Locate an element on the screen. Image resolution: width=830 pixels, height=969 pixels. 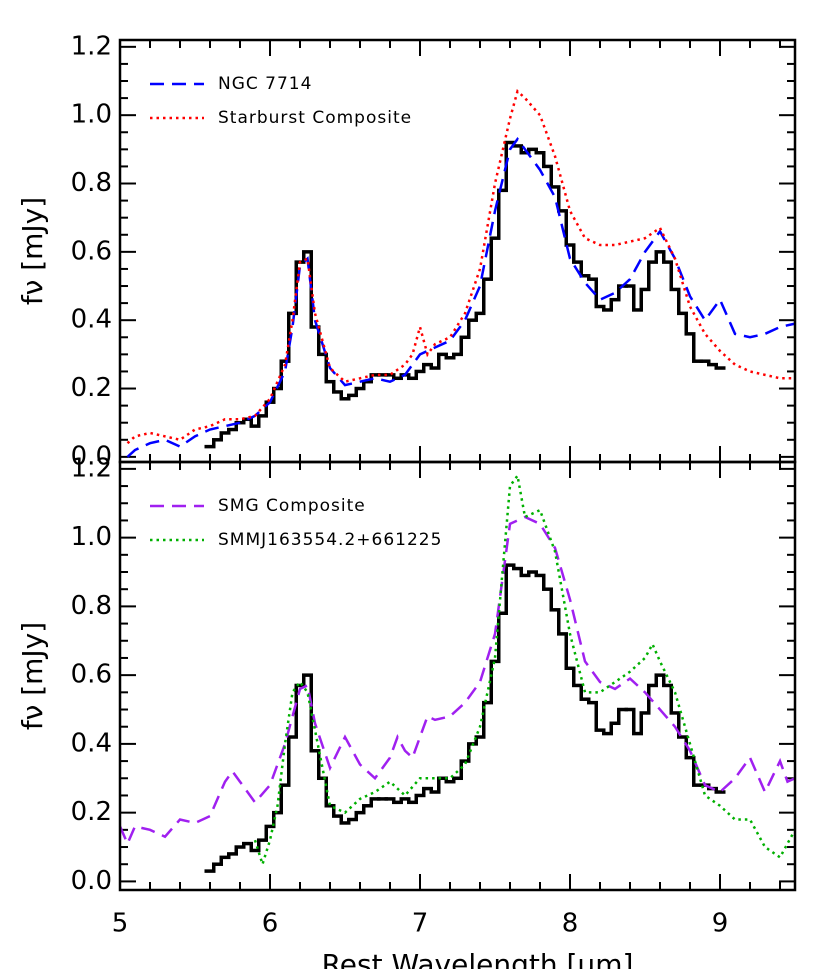
x-axis-title: Rest Wavelength [μm] is located at coordinates (478, 958).